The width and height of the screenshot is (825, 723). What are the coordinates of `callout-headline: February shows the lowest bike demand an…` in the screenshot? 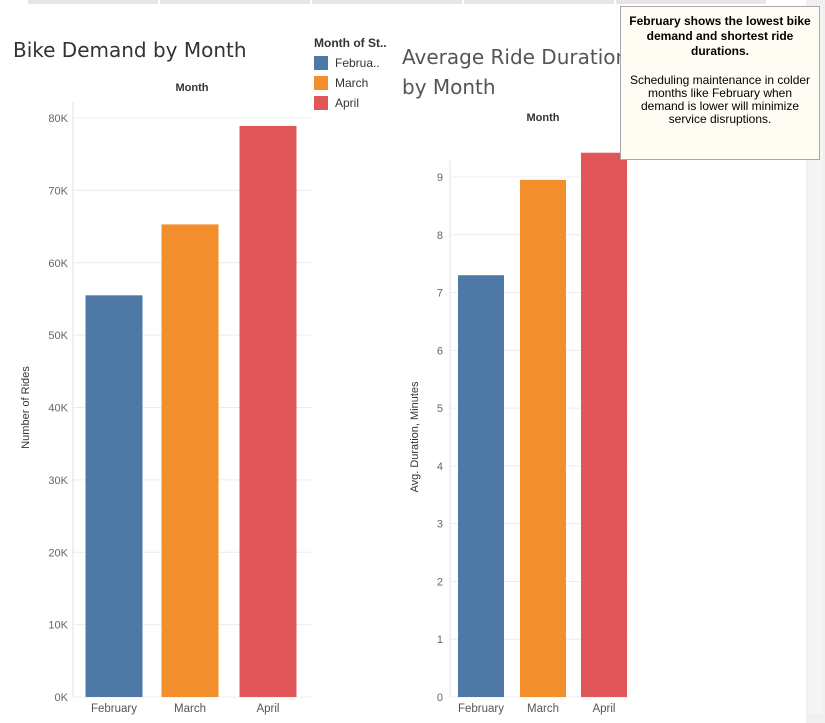 It's located at (720, 36).